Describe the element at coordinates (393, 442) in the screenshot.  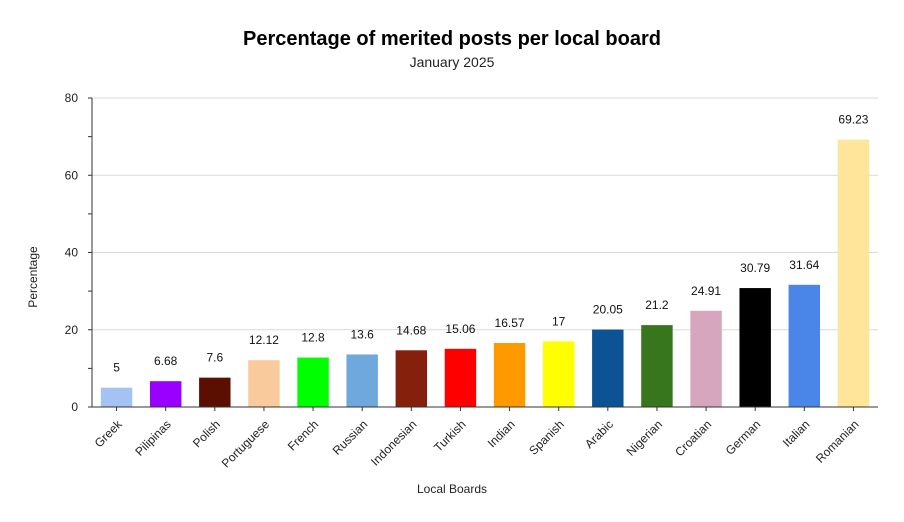
I see `x-tick-label-indonesian: Indonesian` at that location.